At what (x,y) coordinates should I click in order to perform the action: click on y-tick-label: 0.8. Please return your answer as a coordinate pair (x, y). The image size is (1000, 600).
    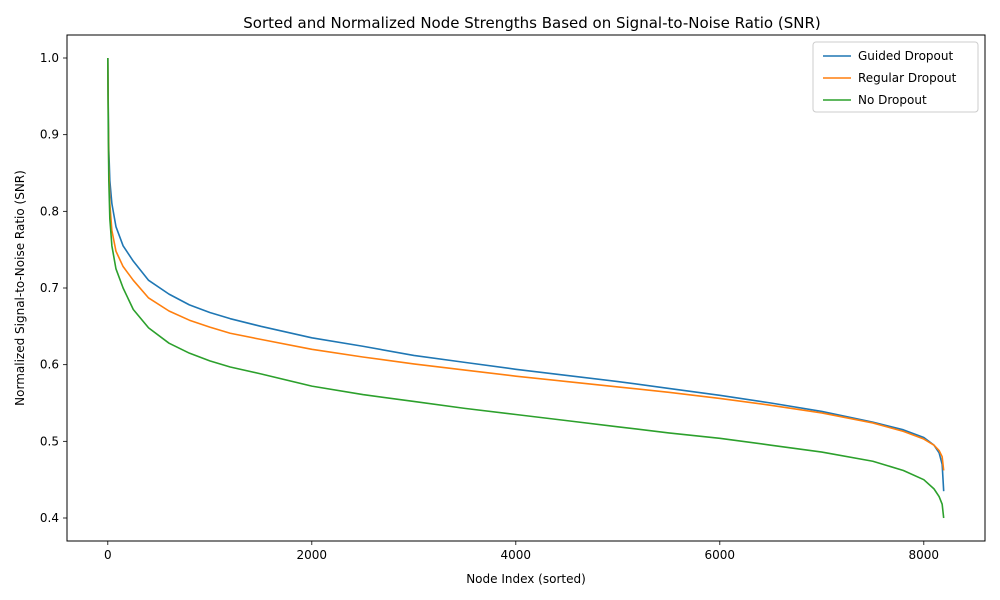
    Looking at the image, I should click on (49, 211).